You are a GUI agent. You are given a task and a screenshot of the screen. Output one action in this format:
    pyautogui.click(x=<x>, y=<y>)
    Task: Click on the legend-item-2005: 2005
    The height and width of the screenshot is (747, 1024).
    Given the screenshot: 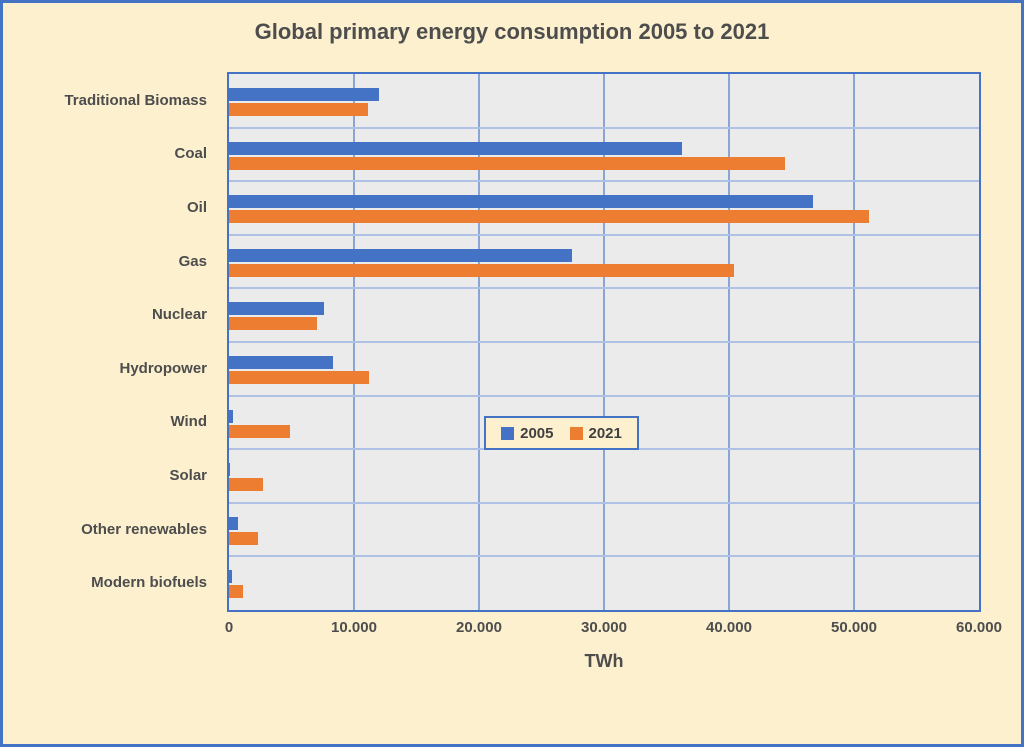 What is the action you would take?
    pyautogui.click(x=527, y=433)
    